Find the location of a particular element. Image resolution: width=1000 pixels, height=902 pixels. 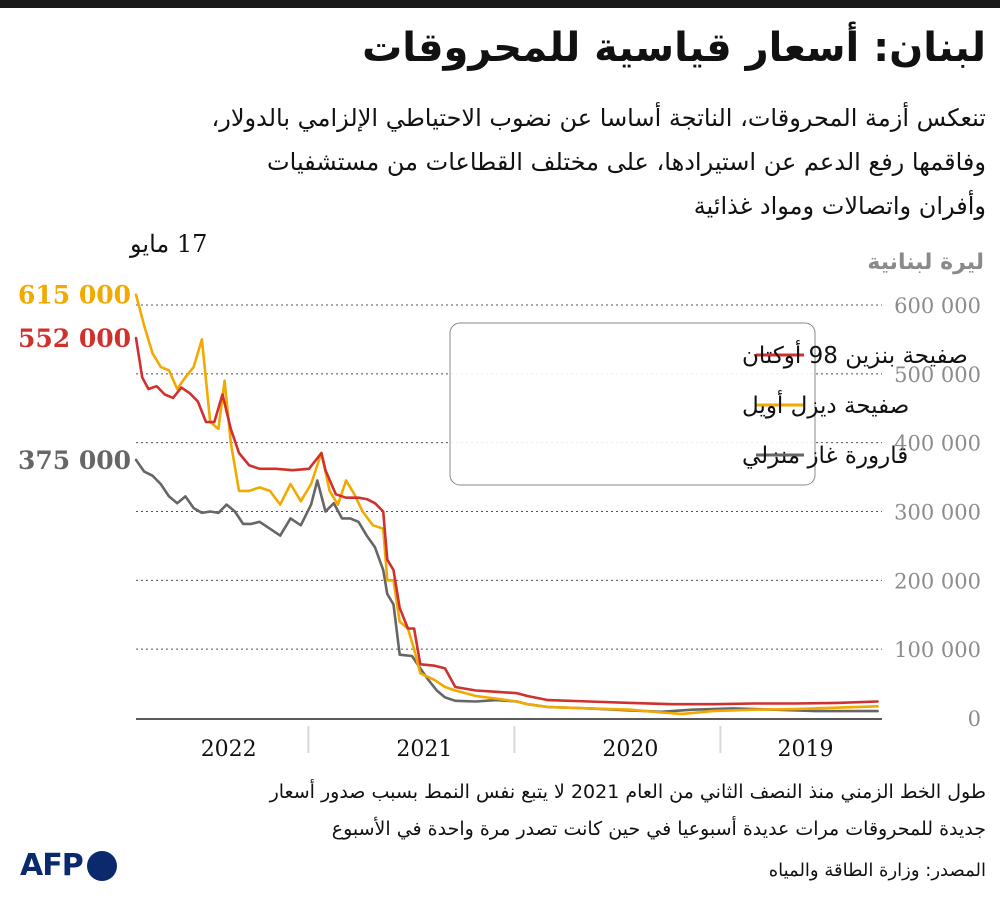

legend-label: صفيحة ديزل أويل is located at coordinates (825, 404).